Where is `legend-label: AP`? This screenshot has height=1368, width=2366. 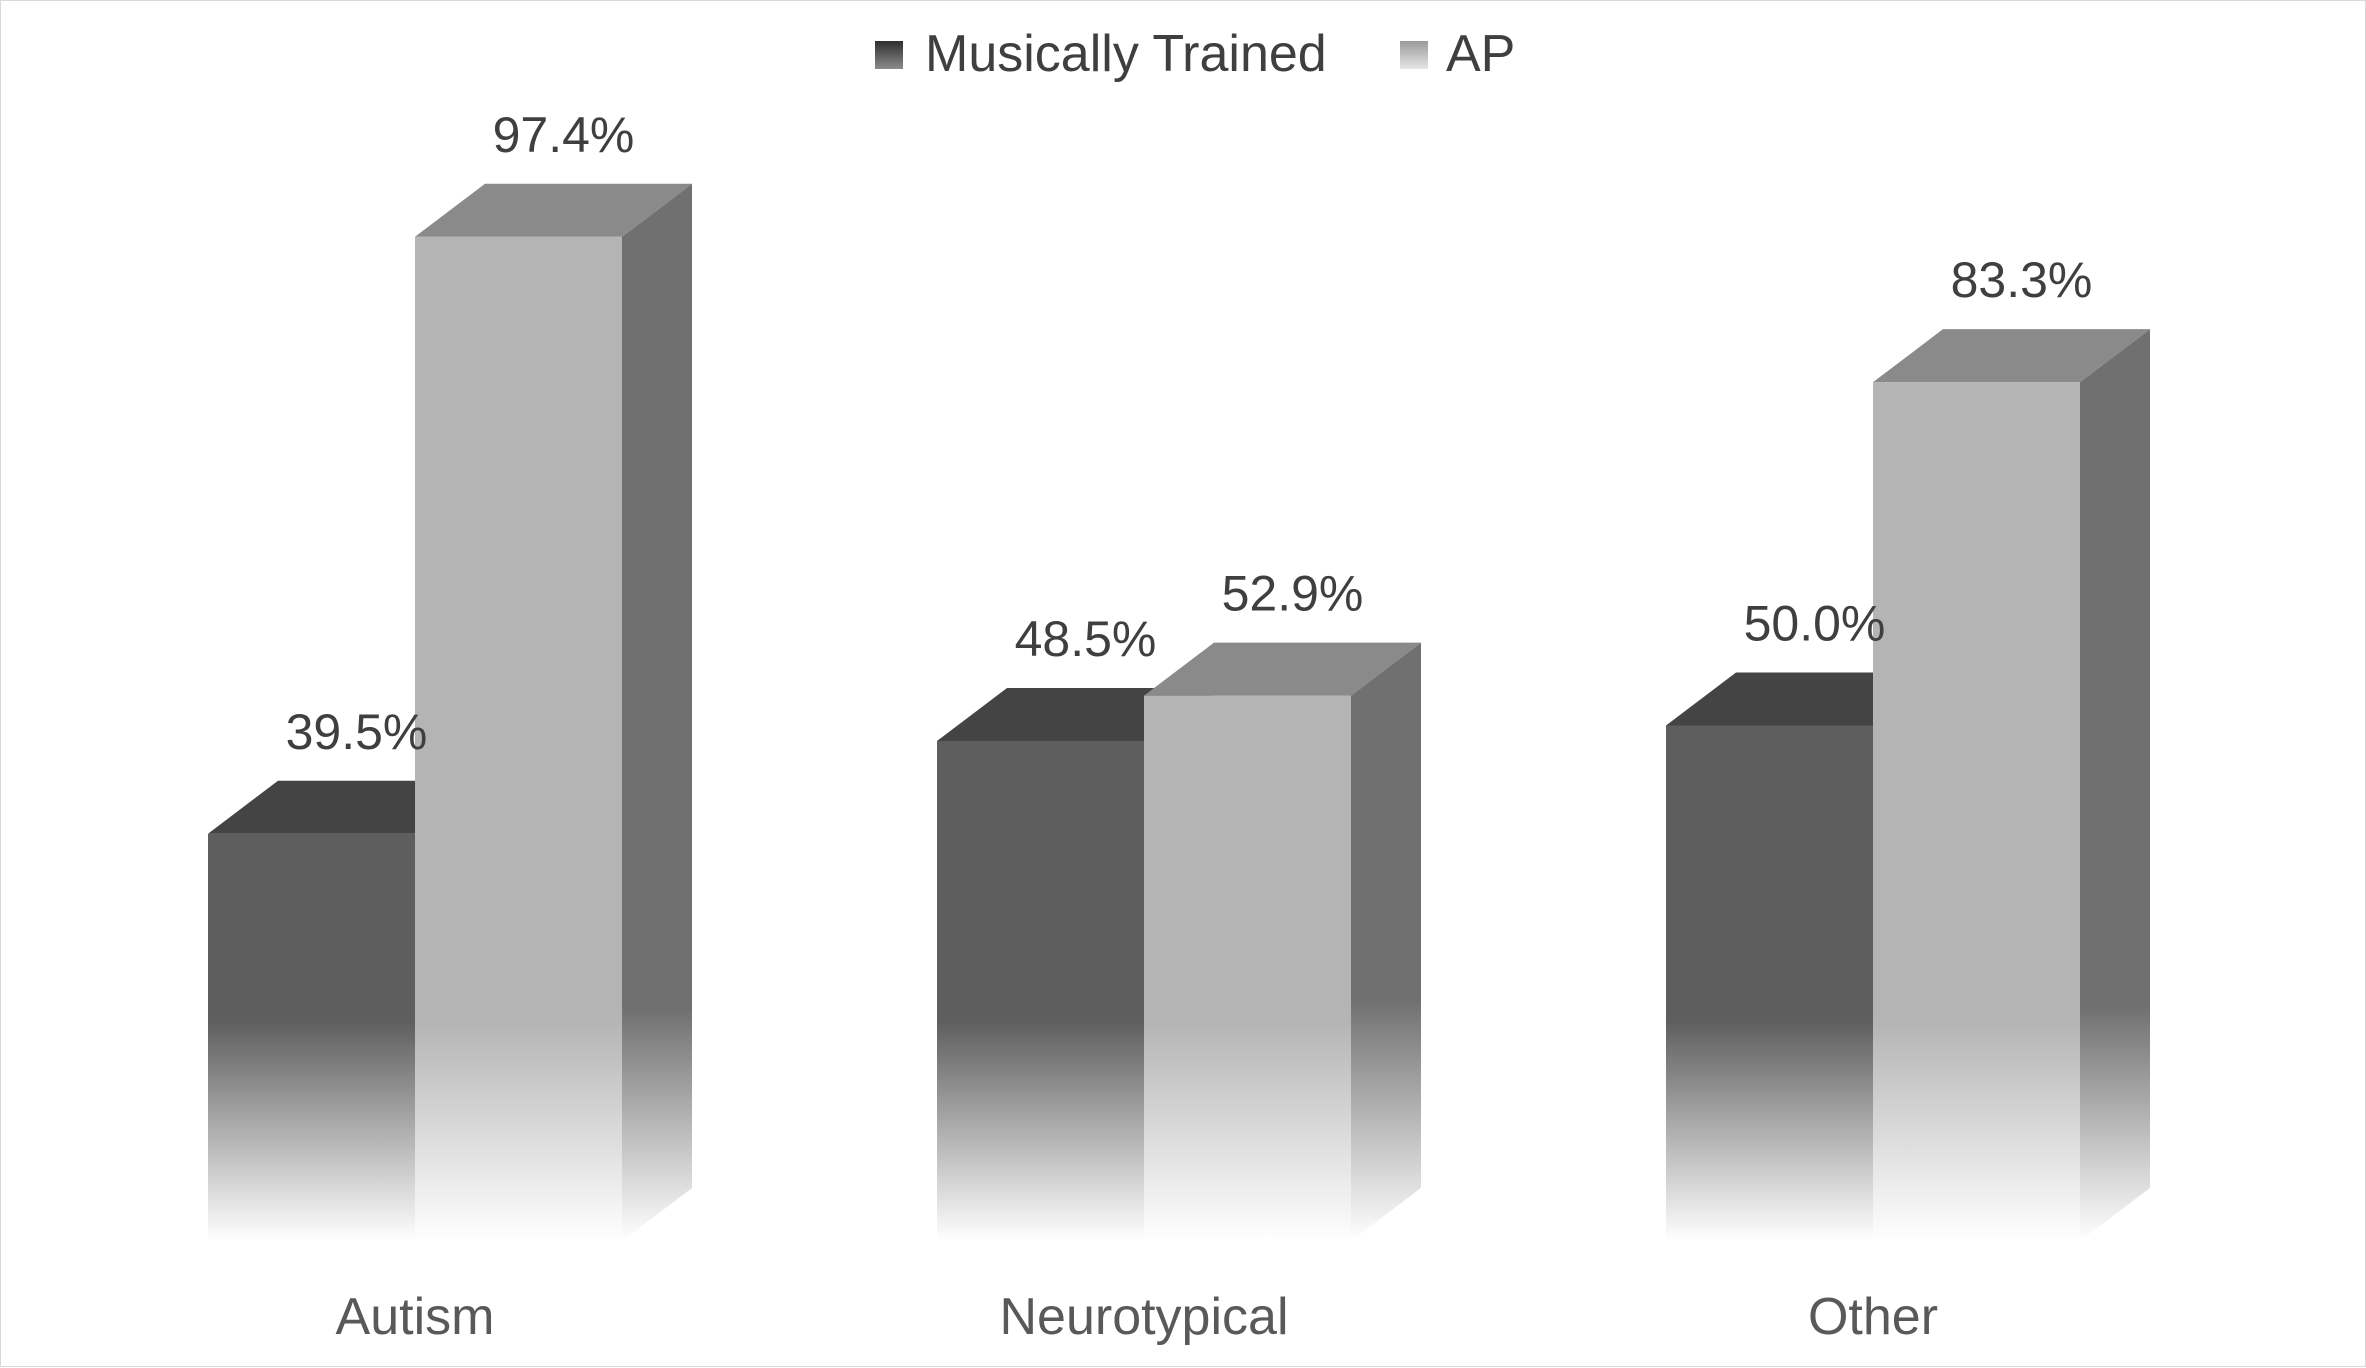
legend-label: AP is located at coordinates (1480, 54).